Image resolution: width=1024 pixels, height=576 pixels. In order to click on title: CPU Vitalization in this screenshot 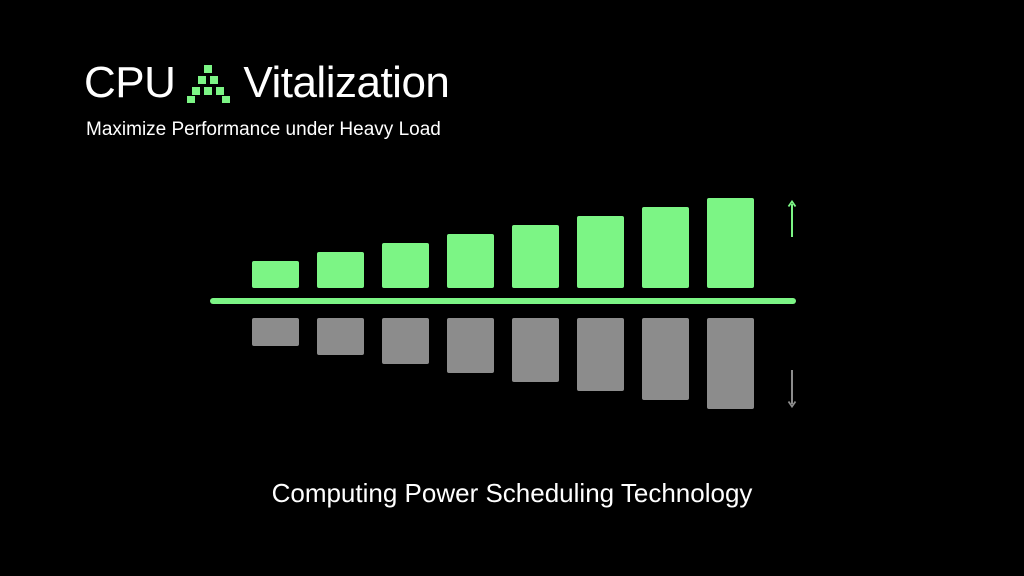, I will do `click(267, 83)`.